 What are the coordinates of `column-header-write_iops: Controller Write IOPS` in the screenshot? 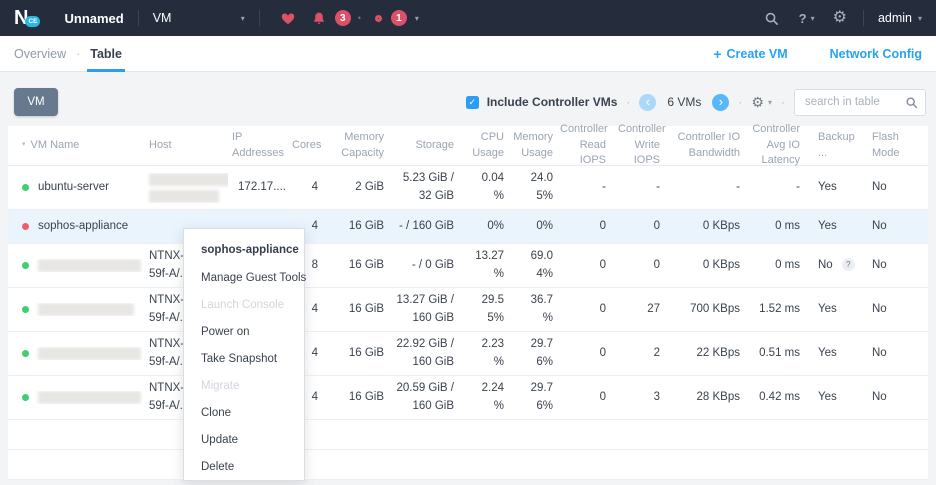 It's located at (642, 144).